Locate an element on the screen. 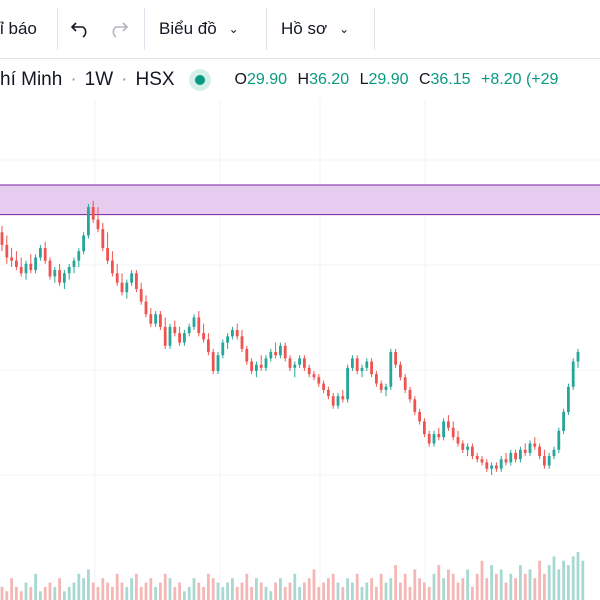 This screenshot has height=600, width=600. indicators-label: ỉ báo is located at coordinates (18, 28).